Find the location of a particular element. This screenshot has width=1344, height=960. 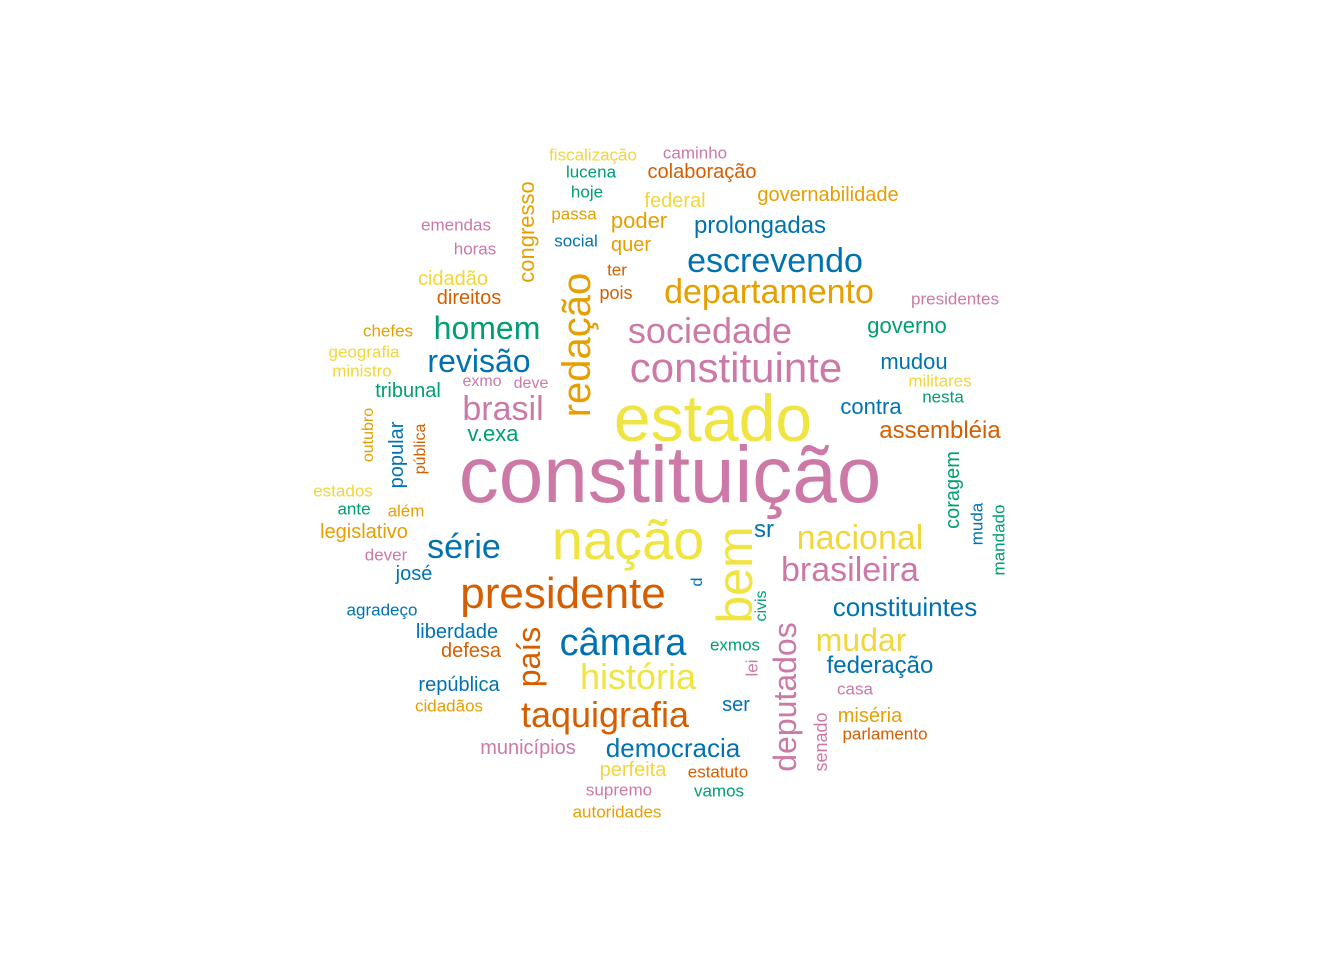

word-presidente: presidente is located at coordinates (563, 593).